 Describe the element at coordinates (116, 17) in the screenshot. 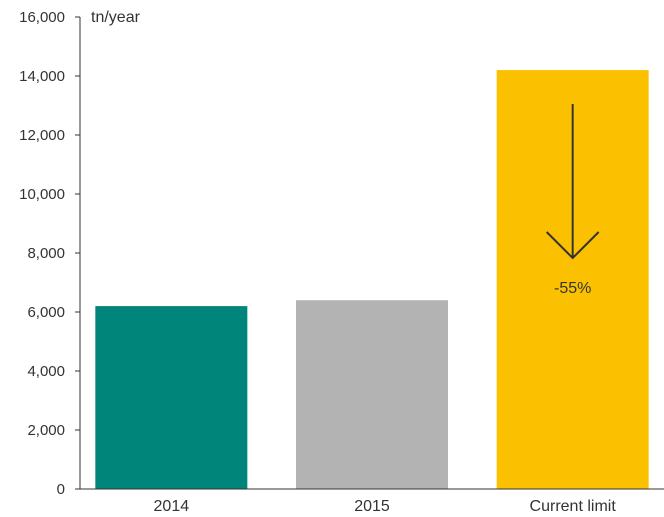

I see `y-axis-unit-label: tn/year` at that location.